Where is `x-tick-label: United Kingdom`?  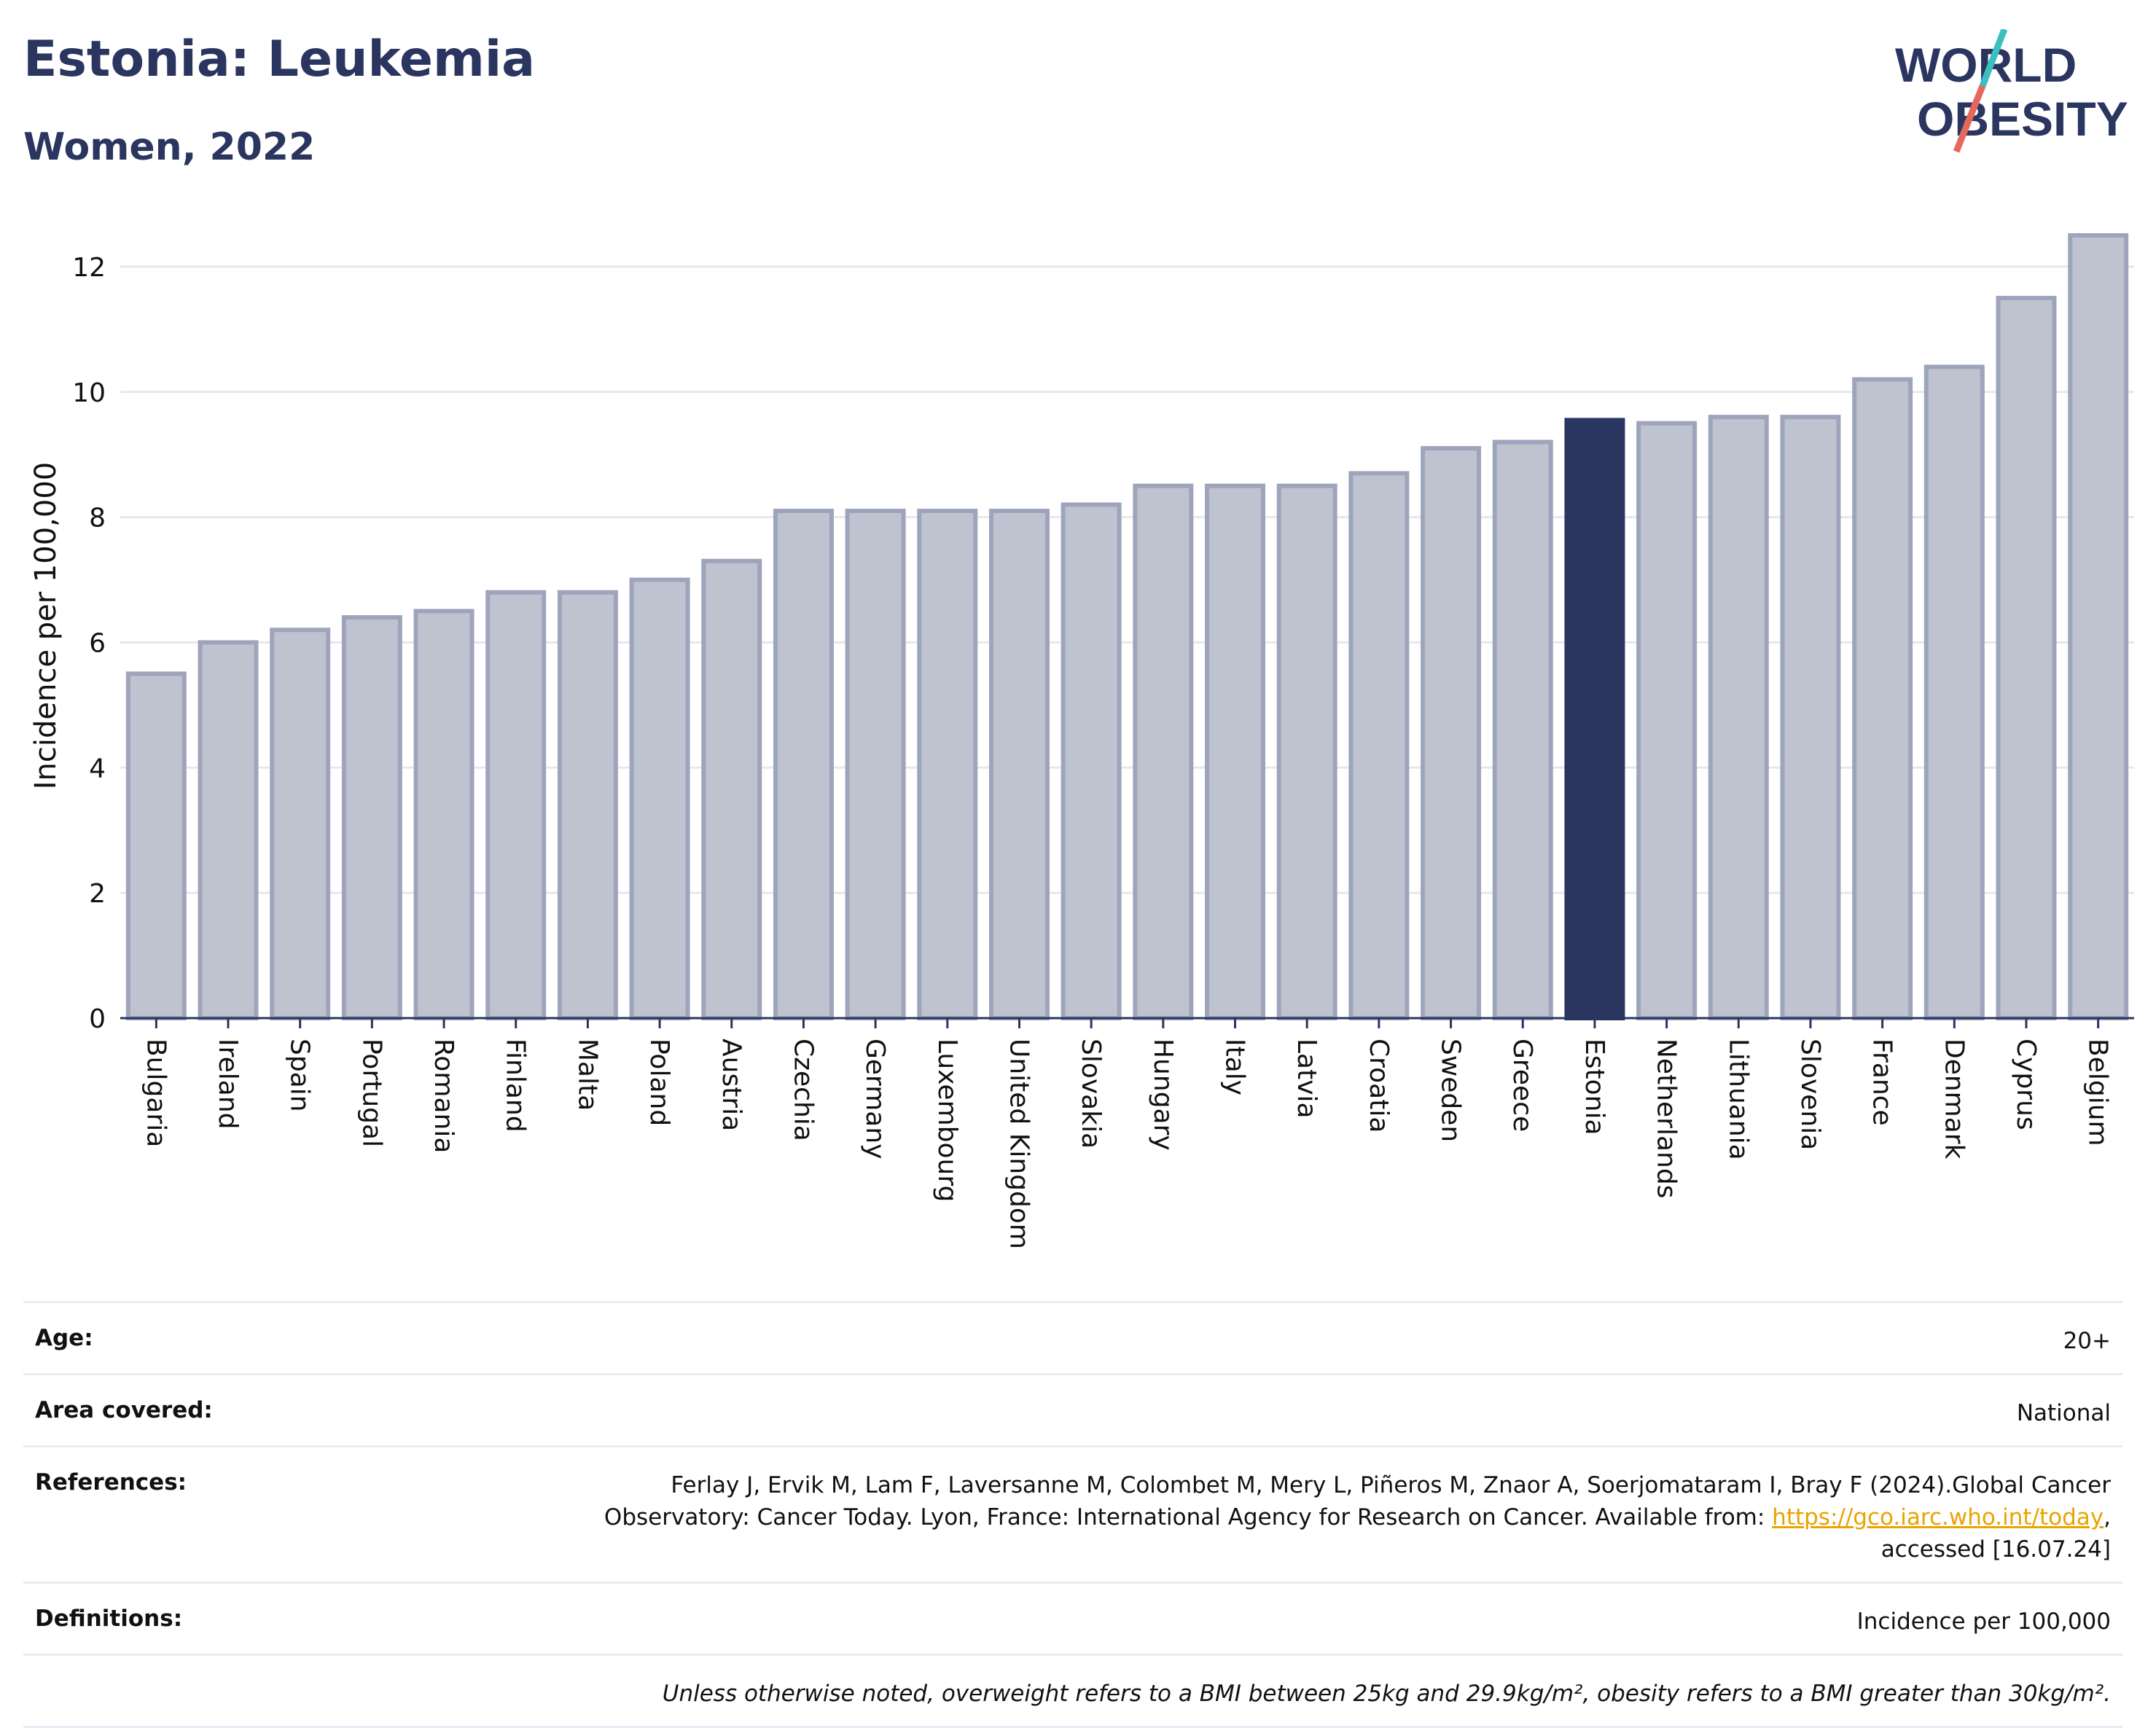
x-tick-label: United Kingdom is located at coordinates (1019, 1144).